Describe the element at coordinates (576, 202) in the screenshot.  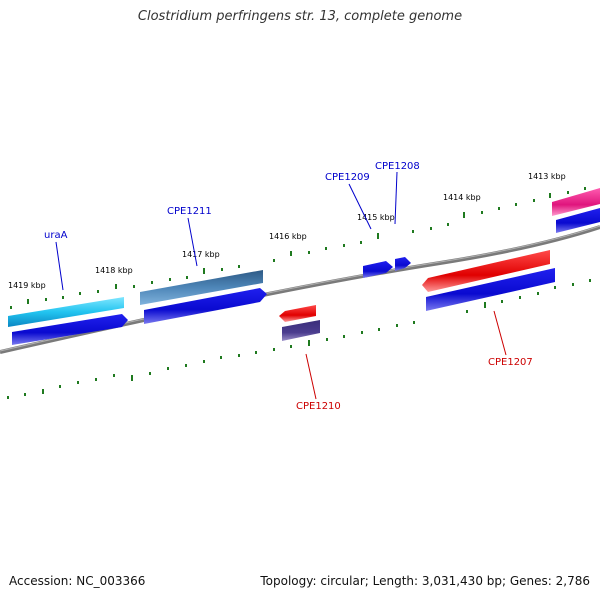
I see `gene-partial-pink` at that location.